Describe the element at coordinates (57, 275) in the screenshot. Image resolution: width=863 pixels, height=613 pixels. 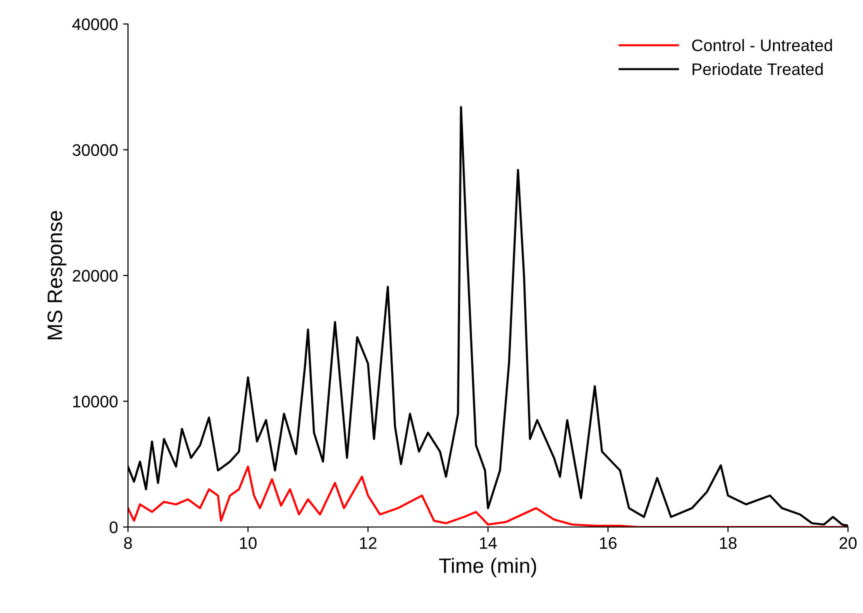
I see `y-axis-title: MS Response` at that location.